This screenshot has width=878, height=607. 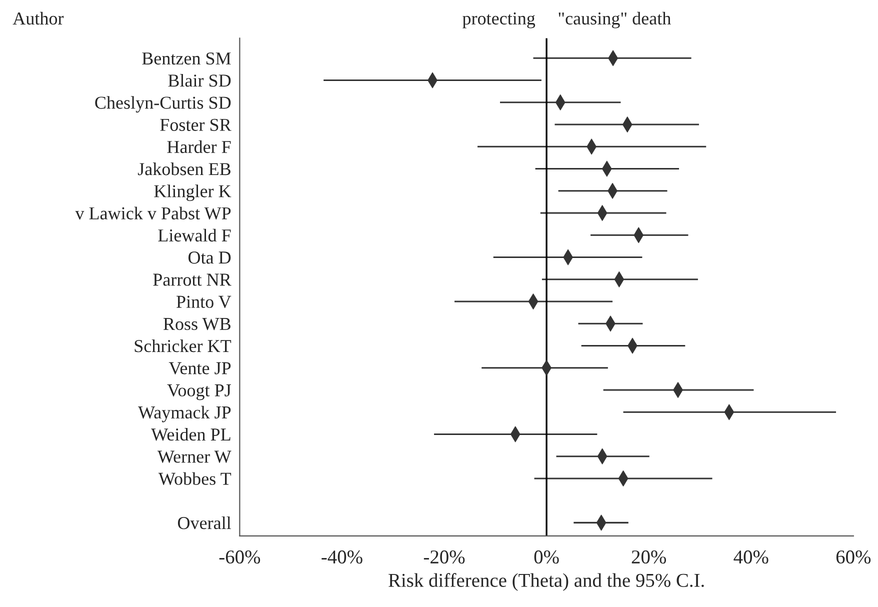 What do you see at coordinates (186, 58) in the screenshot?
I see `y-tick-label: Bentzen SM` at bounding box center [186, 58].